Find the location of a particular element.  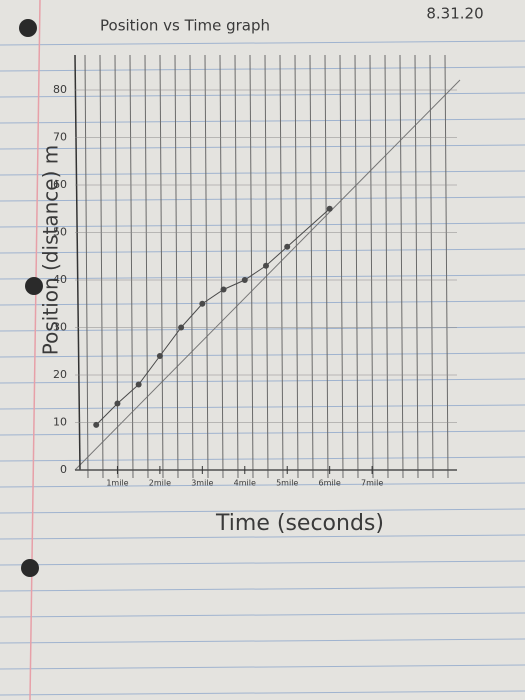

y-tick-label: 60 is located at coordinates (60, 184).